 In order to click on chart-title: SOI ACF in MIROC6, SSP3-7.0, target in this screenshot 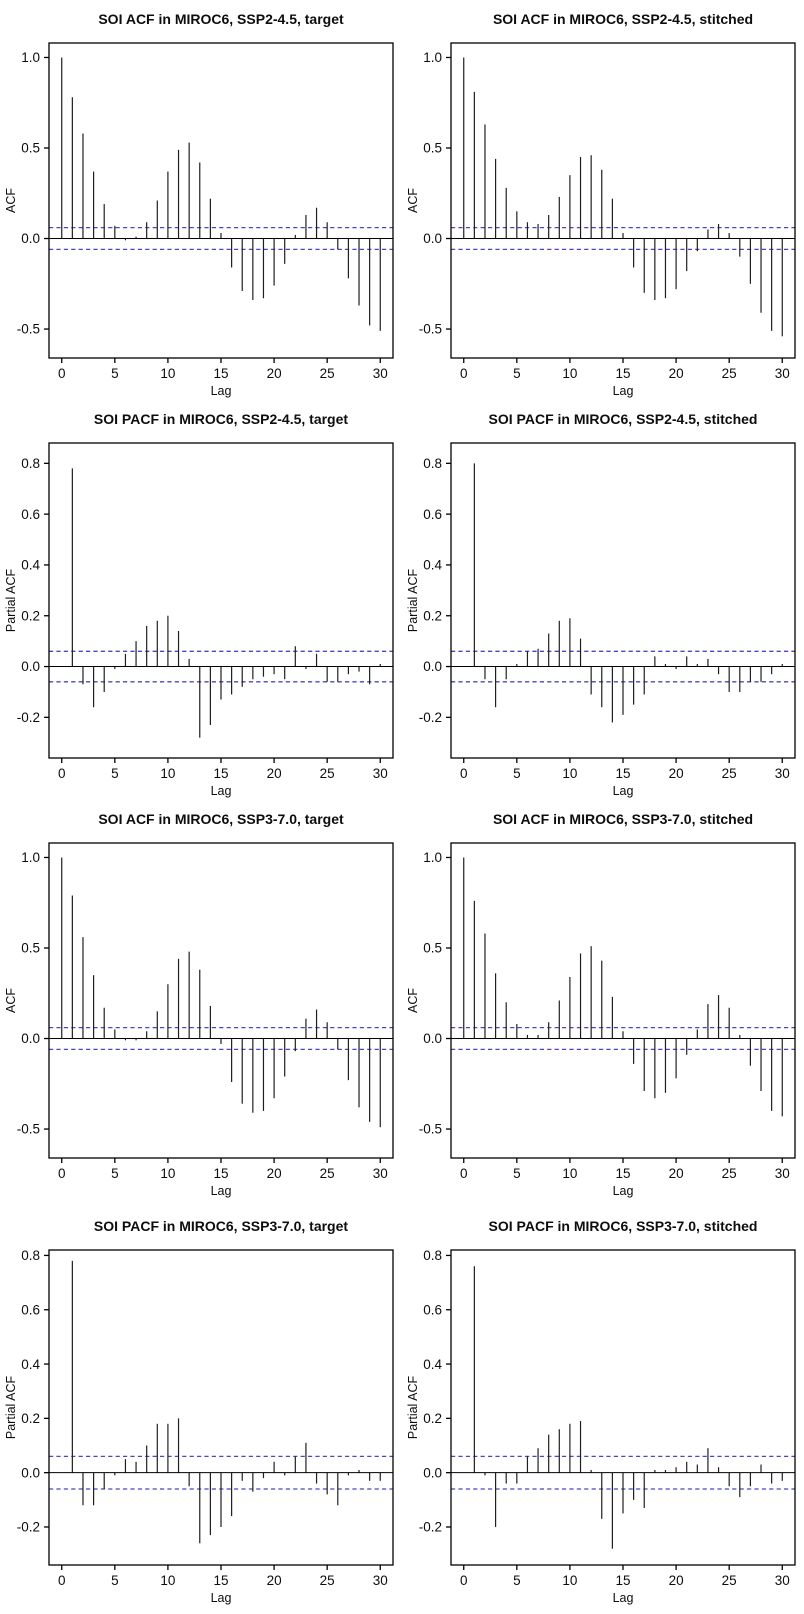, I will do `click(221, 819)`.